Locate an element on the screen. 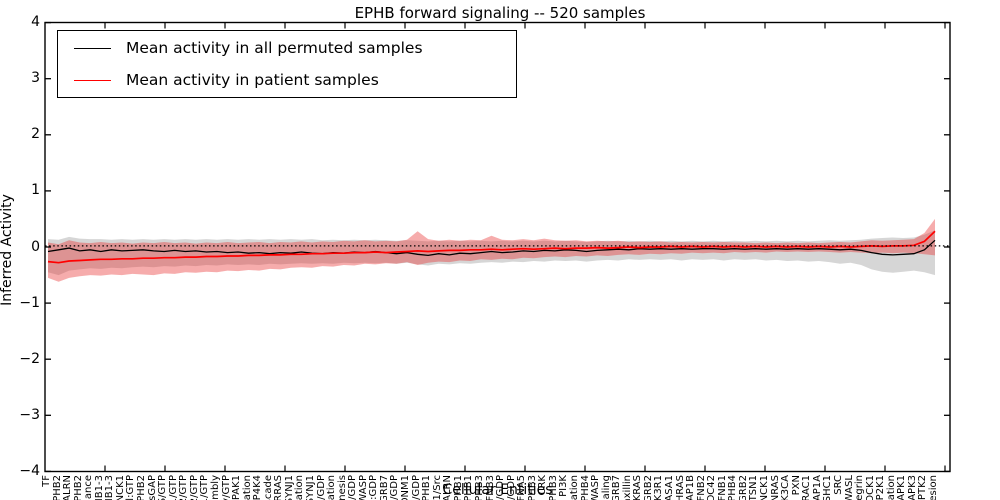 The width and height of the screenshot is (1000, 500). x-tick-label: PAK1 is located at coordinates (237, 487).